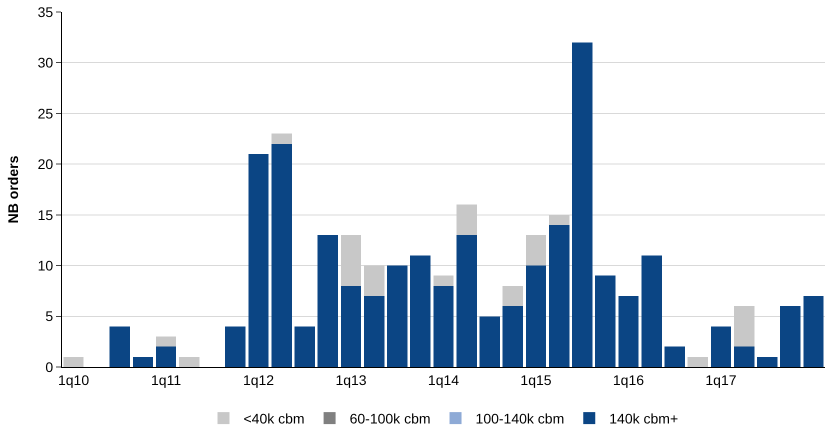 The image size is (829, 438). Describe the element at coordinates (49, 366) in the screenshot. I see `y-tick-label: 0` at that location.